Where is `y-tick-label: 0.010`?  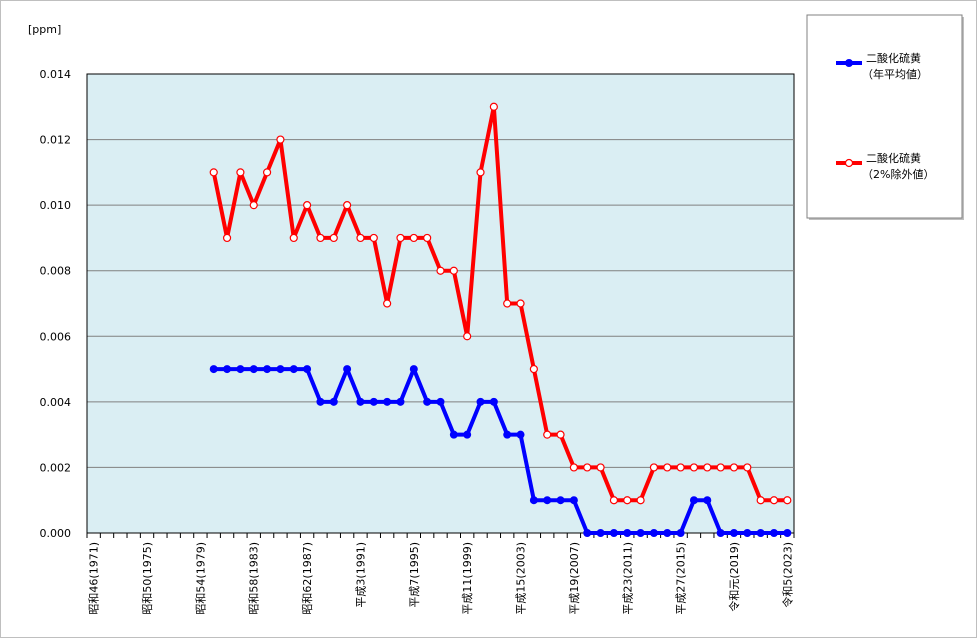 y-tick-label: 0.010 is located at coordinates (56, 205).